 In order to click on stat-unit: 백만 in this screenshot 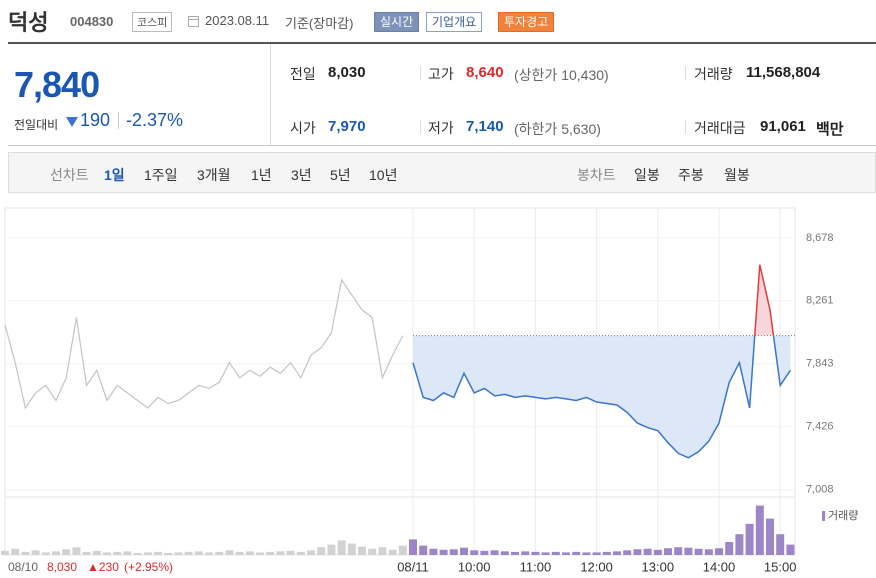, I will do `click(830, 129)`.